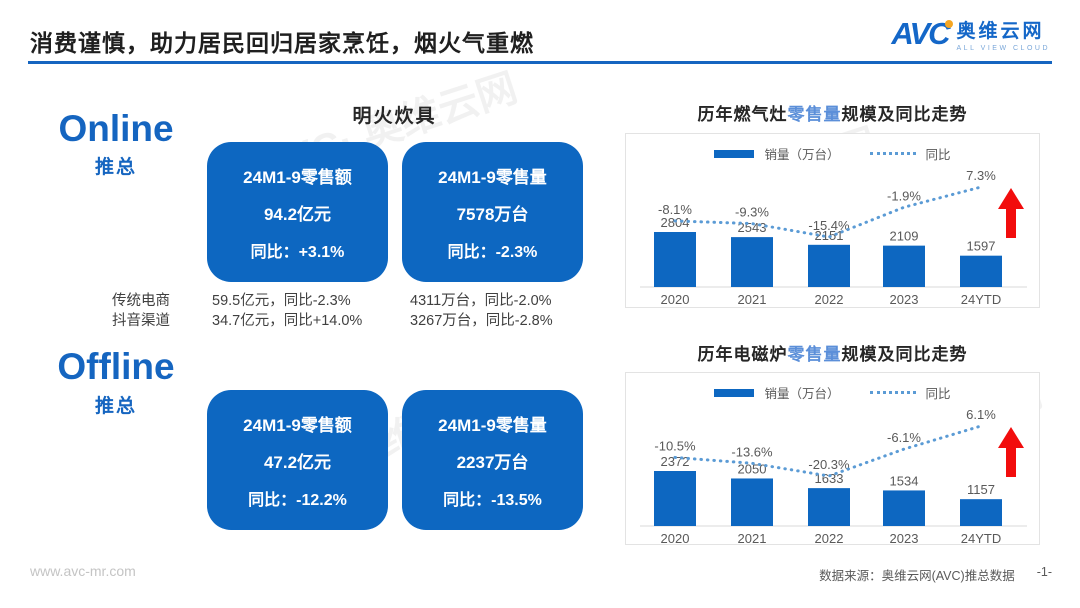  I want to click on offline-retail-volume-card: 24M1-9零售量 2237万台 同比：-13.5%, so click(492, 460).